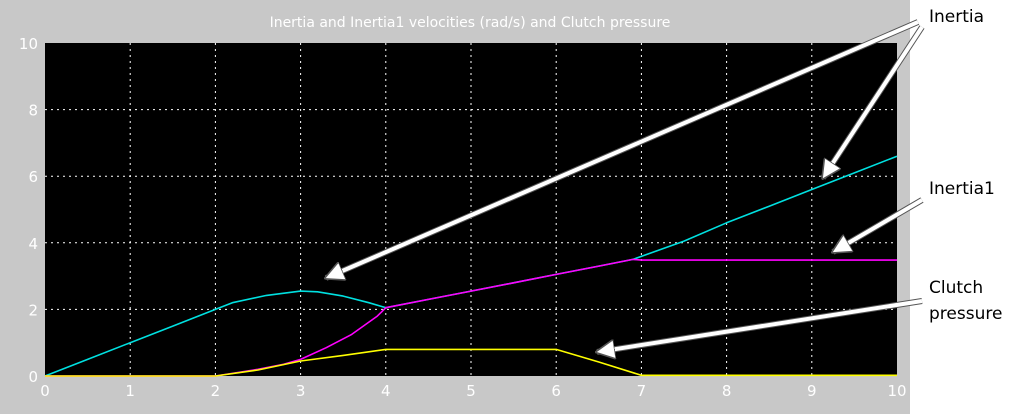 This screenshot has height=414, width=1031. What do you see at coordinates (956, 288) in the screenshot?
I see `label-clutch-line-1: Clutch` at bounding box center [956, 288].